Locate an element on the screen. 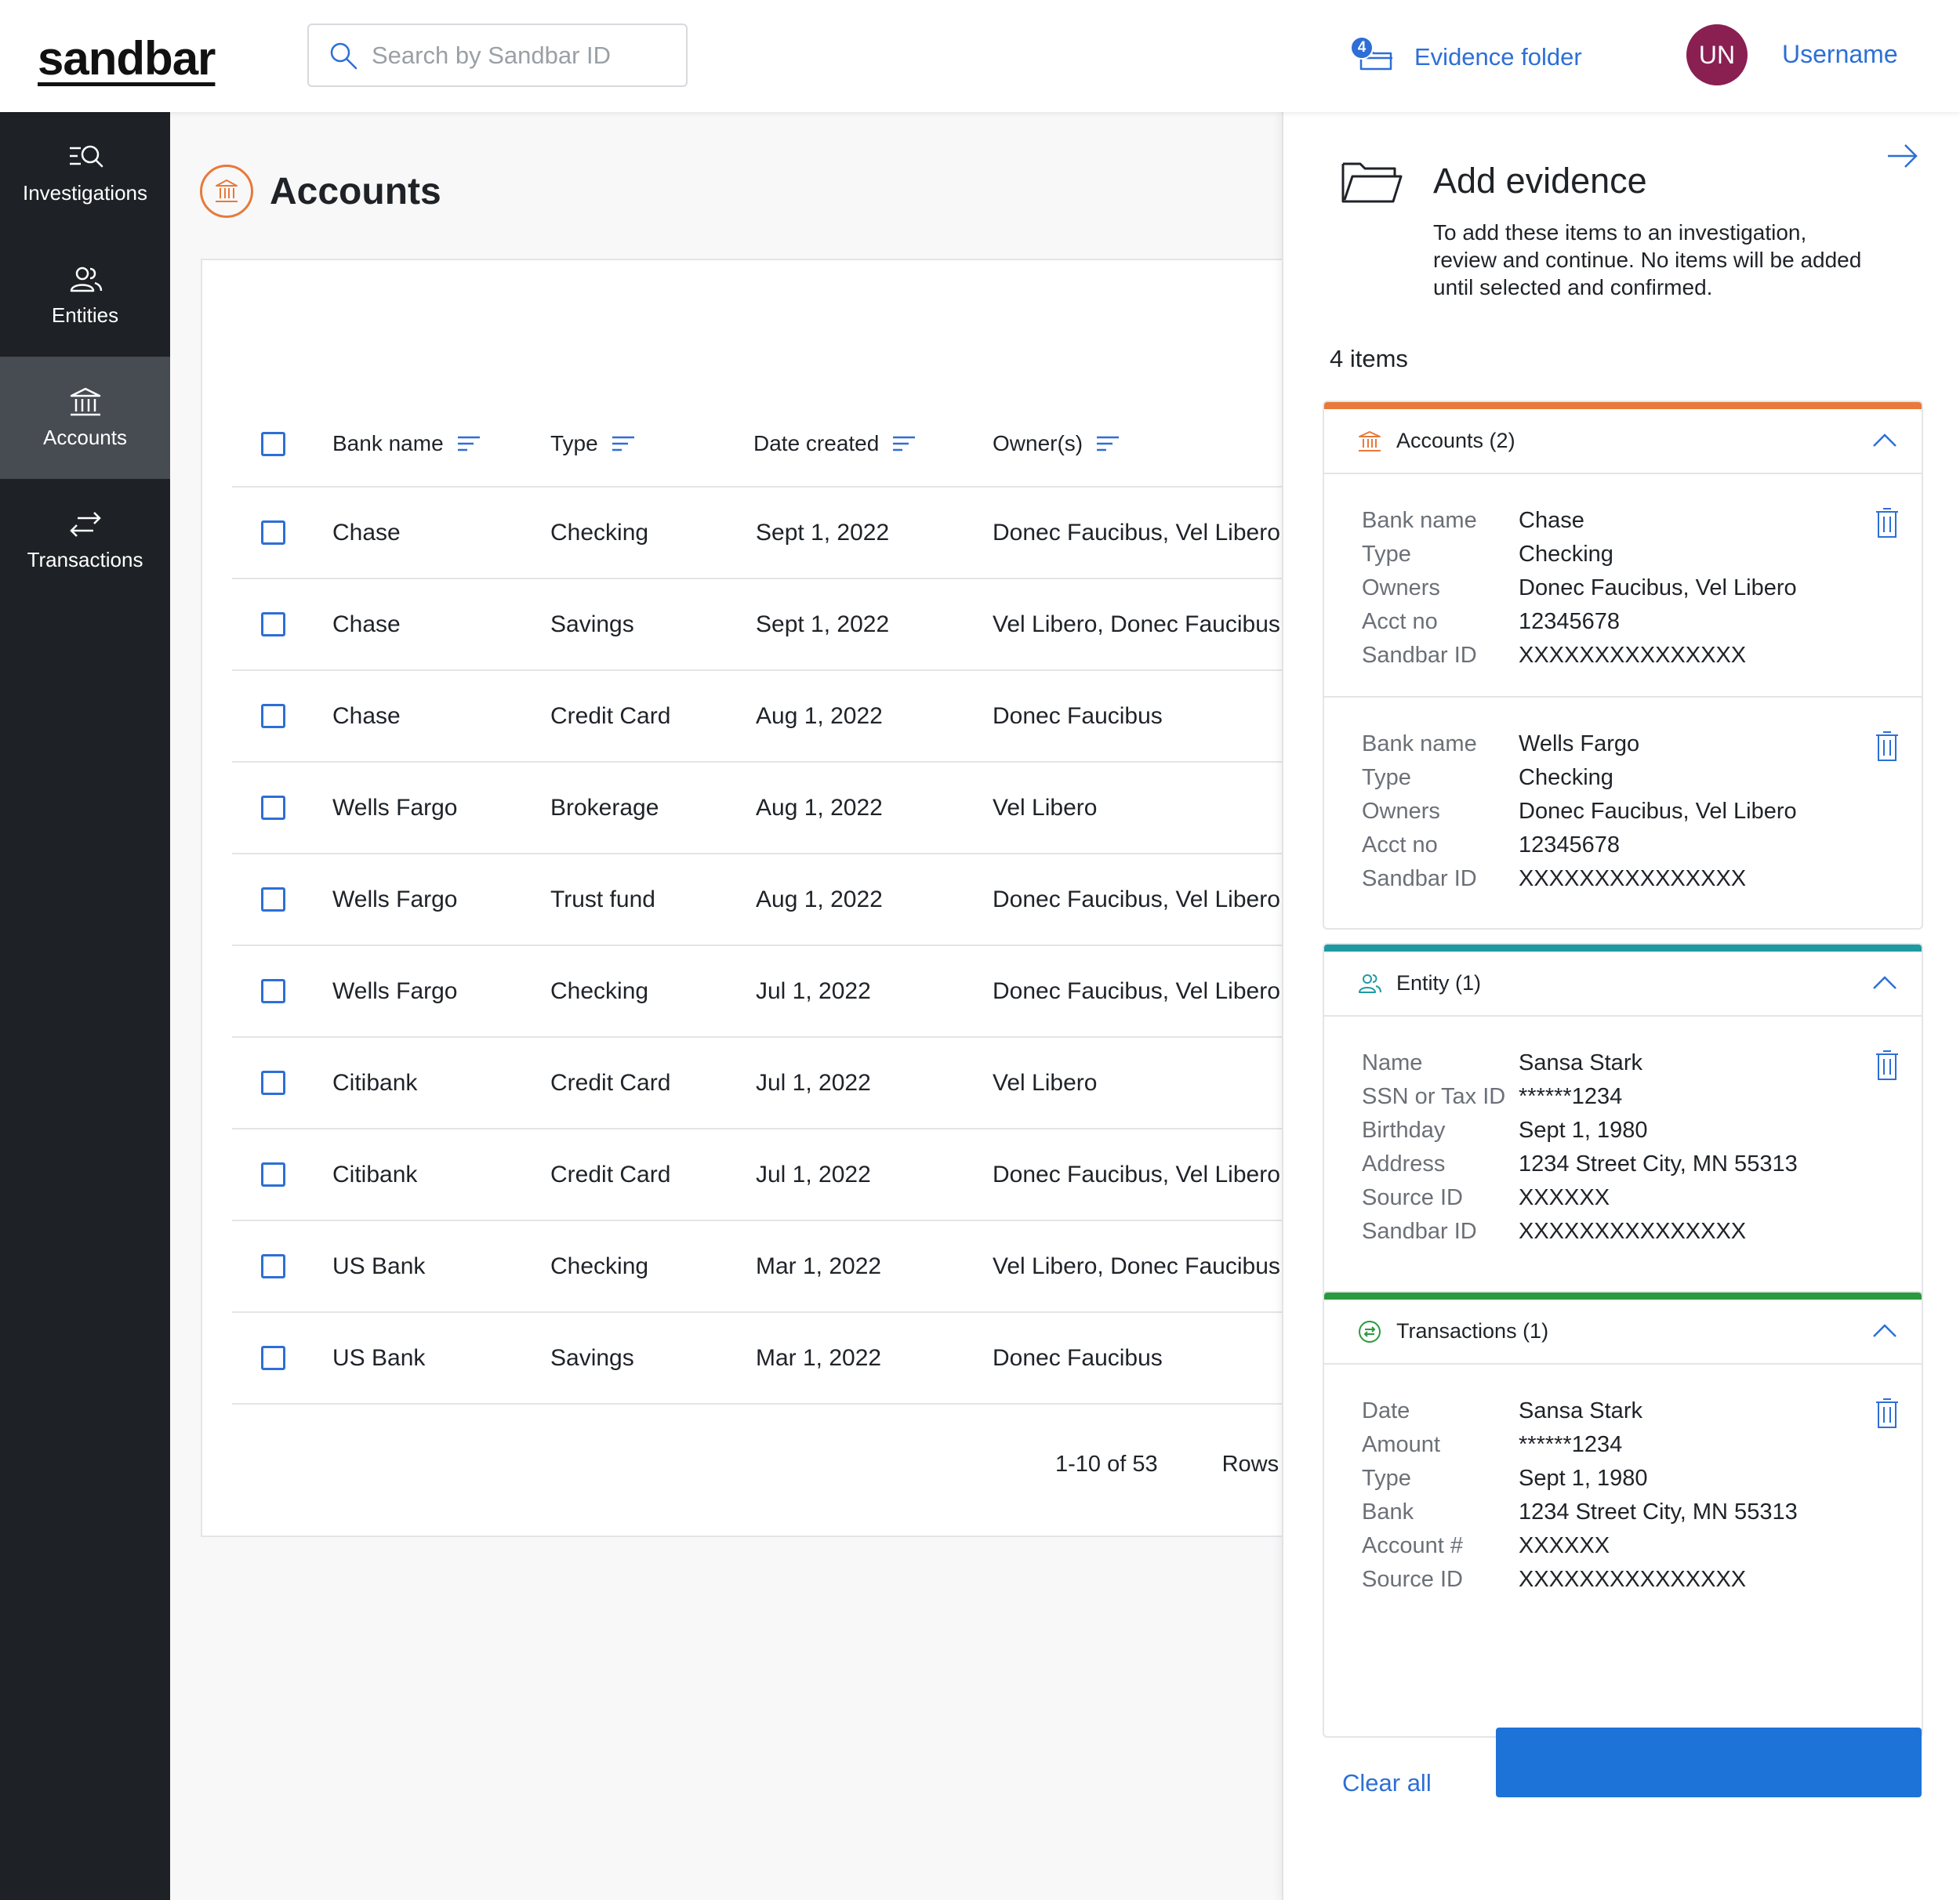  group-title: Accounts (2) is located at coordinates (1455, 441).